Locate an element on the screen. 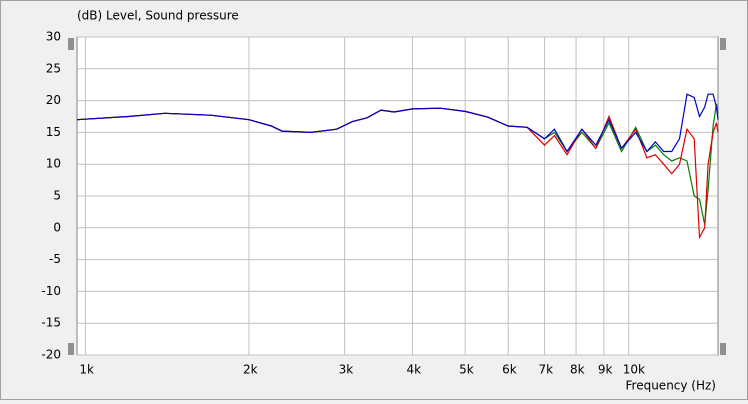 The image size is (748, 404). x-tick-label: 2k is located at coordinates (250, 370).